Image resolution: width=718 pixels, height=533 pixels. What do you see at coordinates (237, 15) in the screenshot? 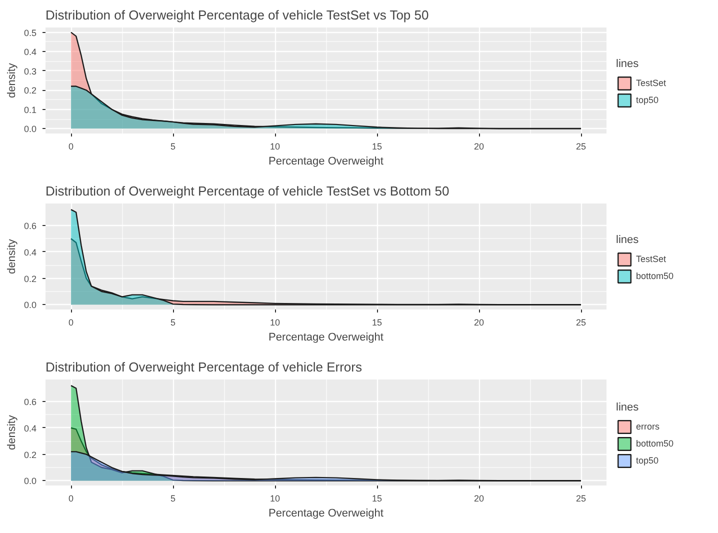
I see `chart-title: Distribution of Overweight Percentage of vehicle TestSet vs Top 50` at bounding box center [237, 15].